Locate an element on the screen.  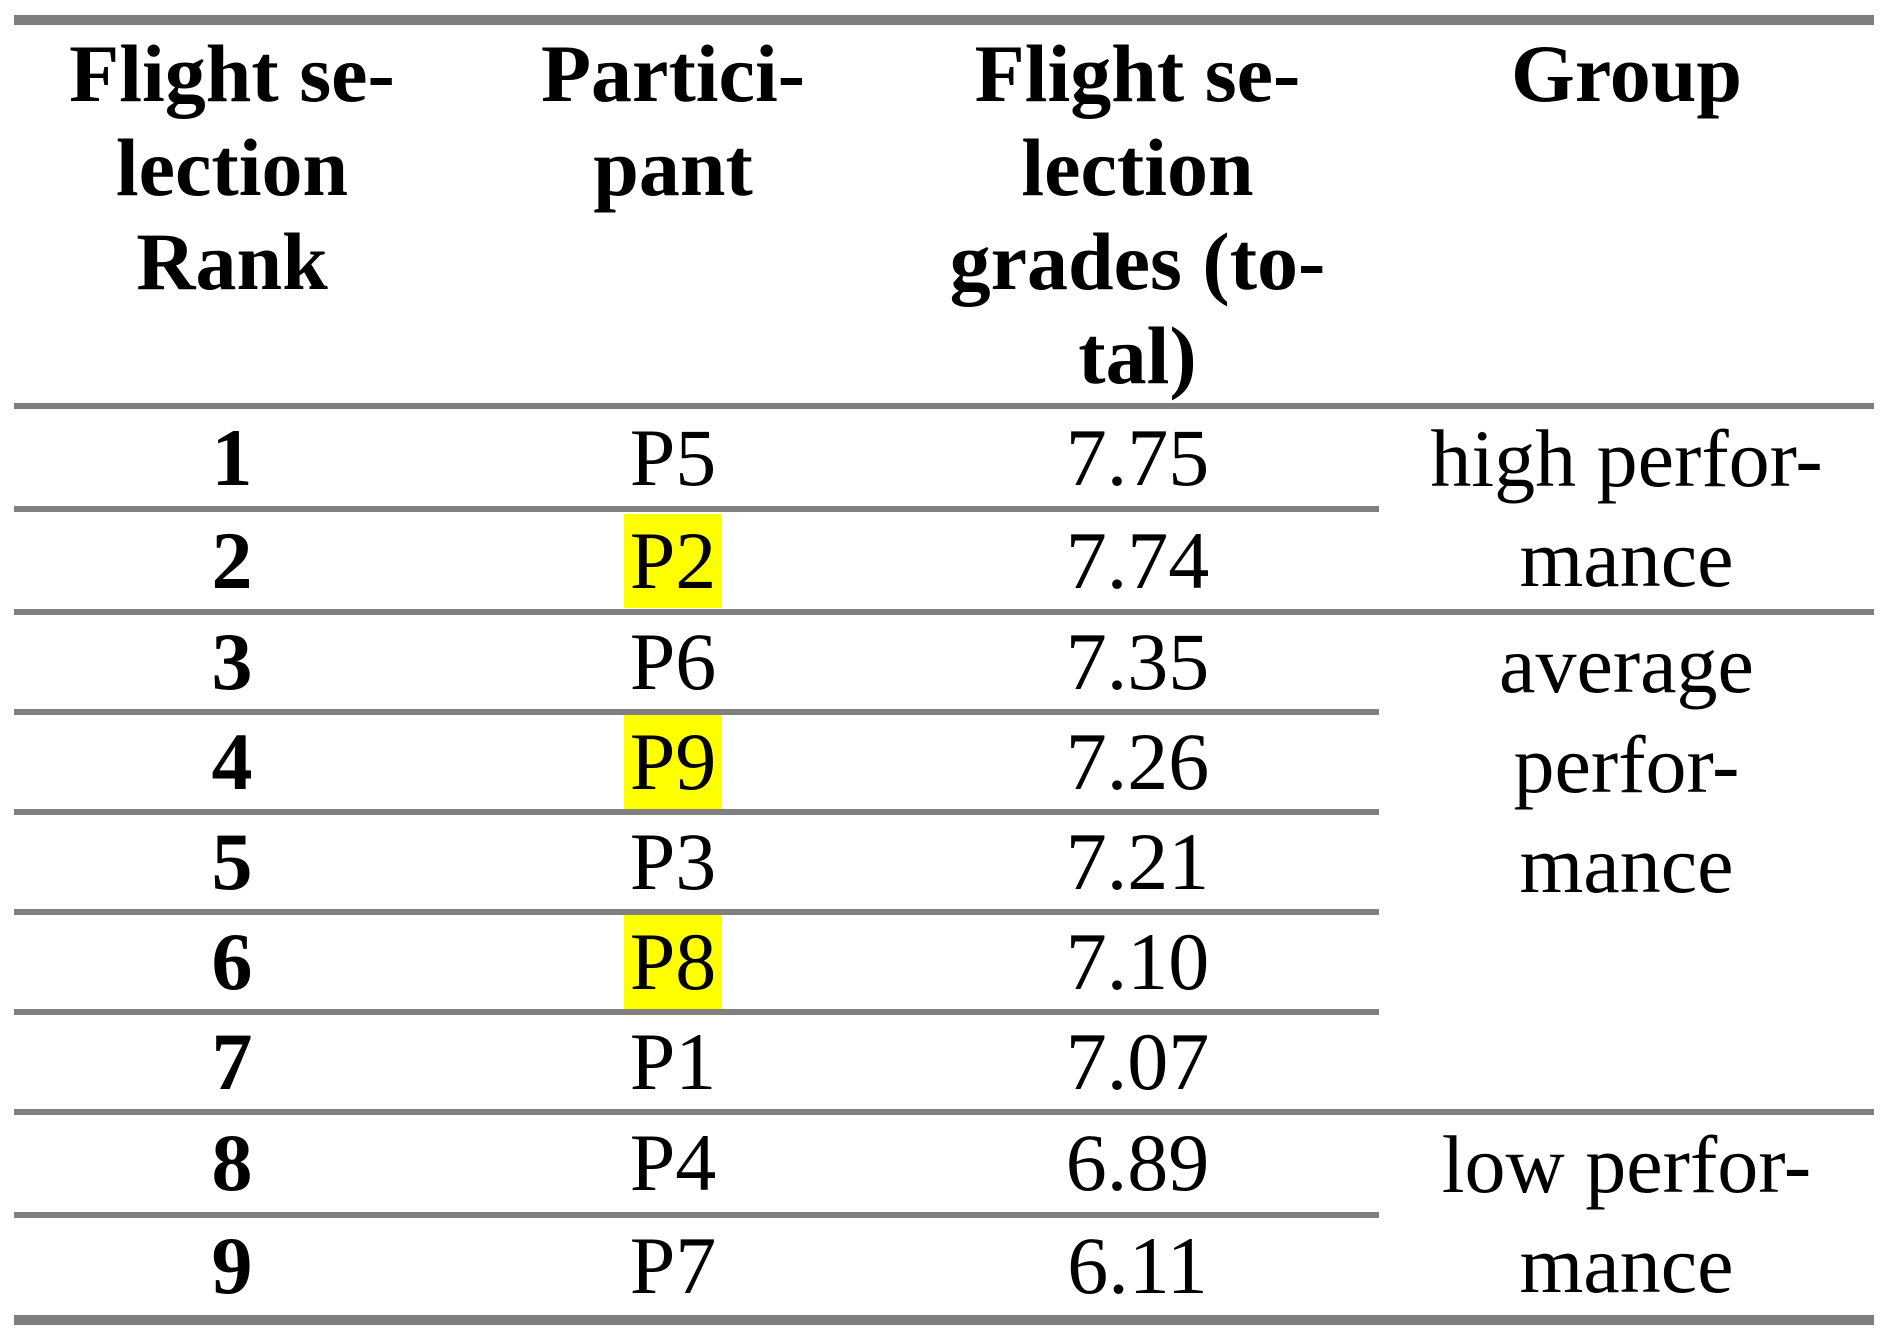
participant-cell: P5 is located at coordinates (673, 459).